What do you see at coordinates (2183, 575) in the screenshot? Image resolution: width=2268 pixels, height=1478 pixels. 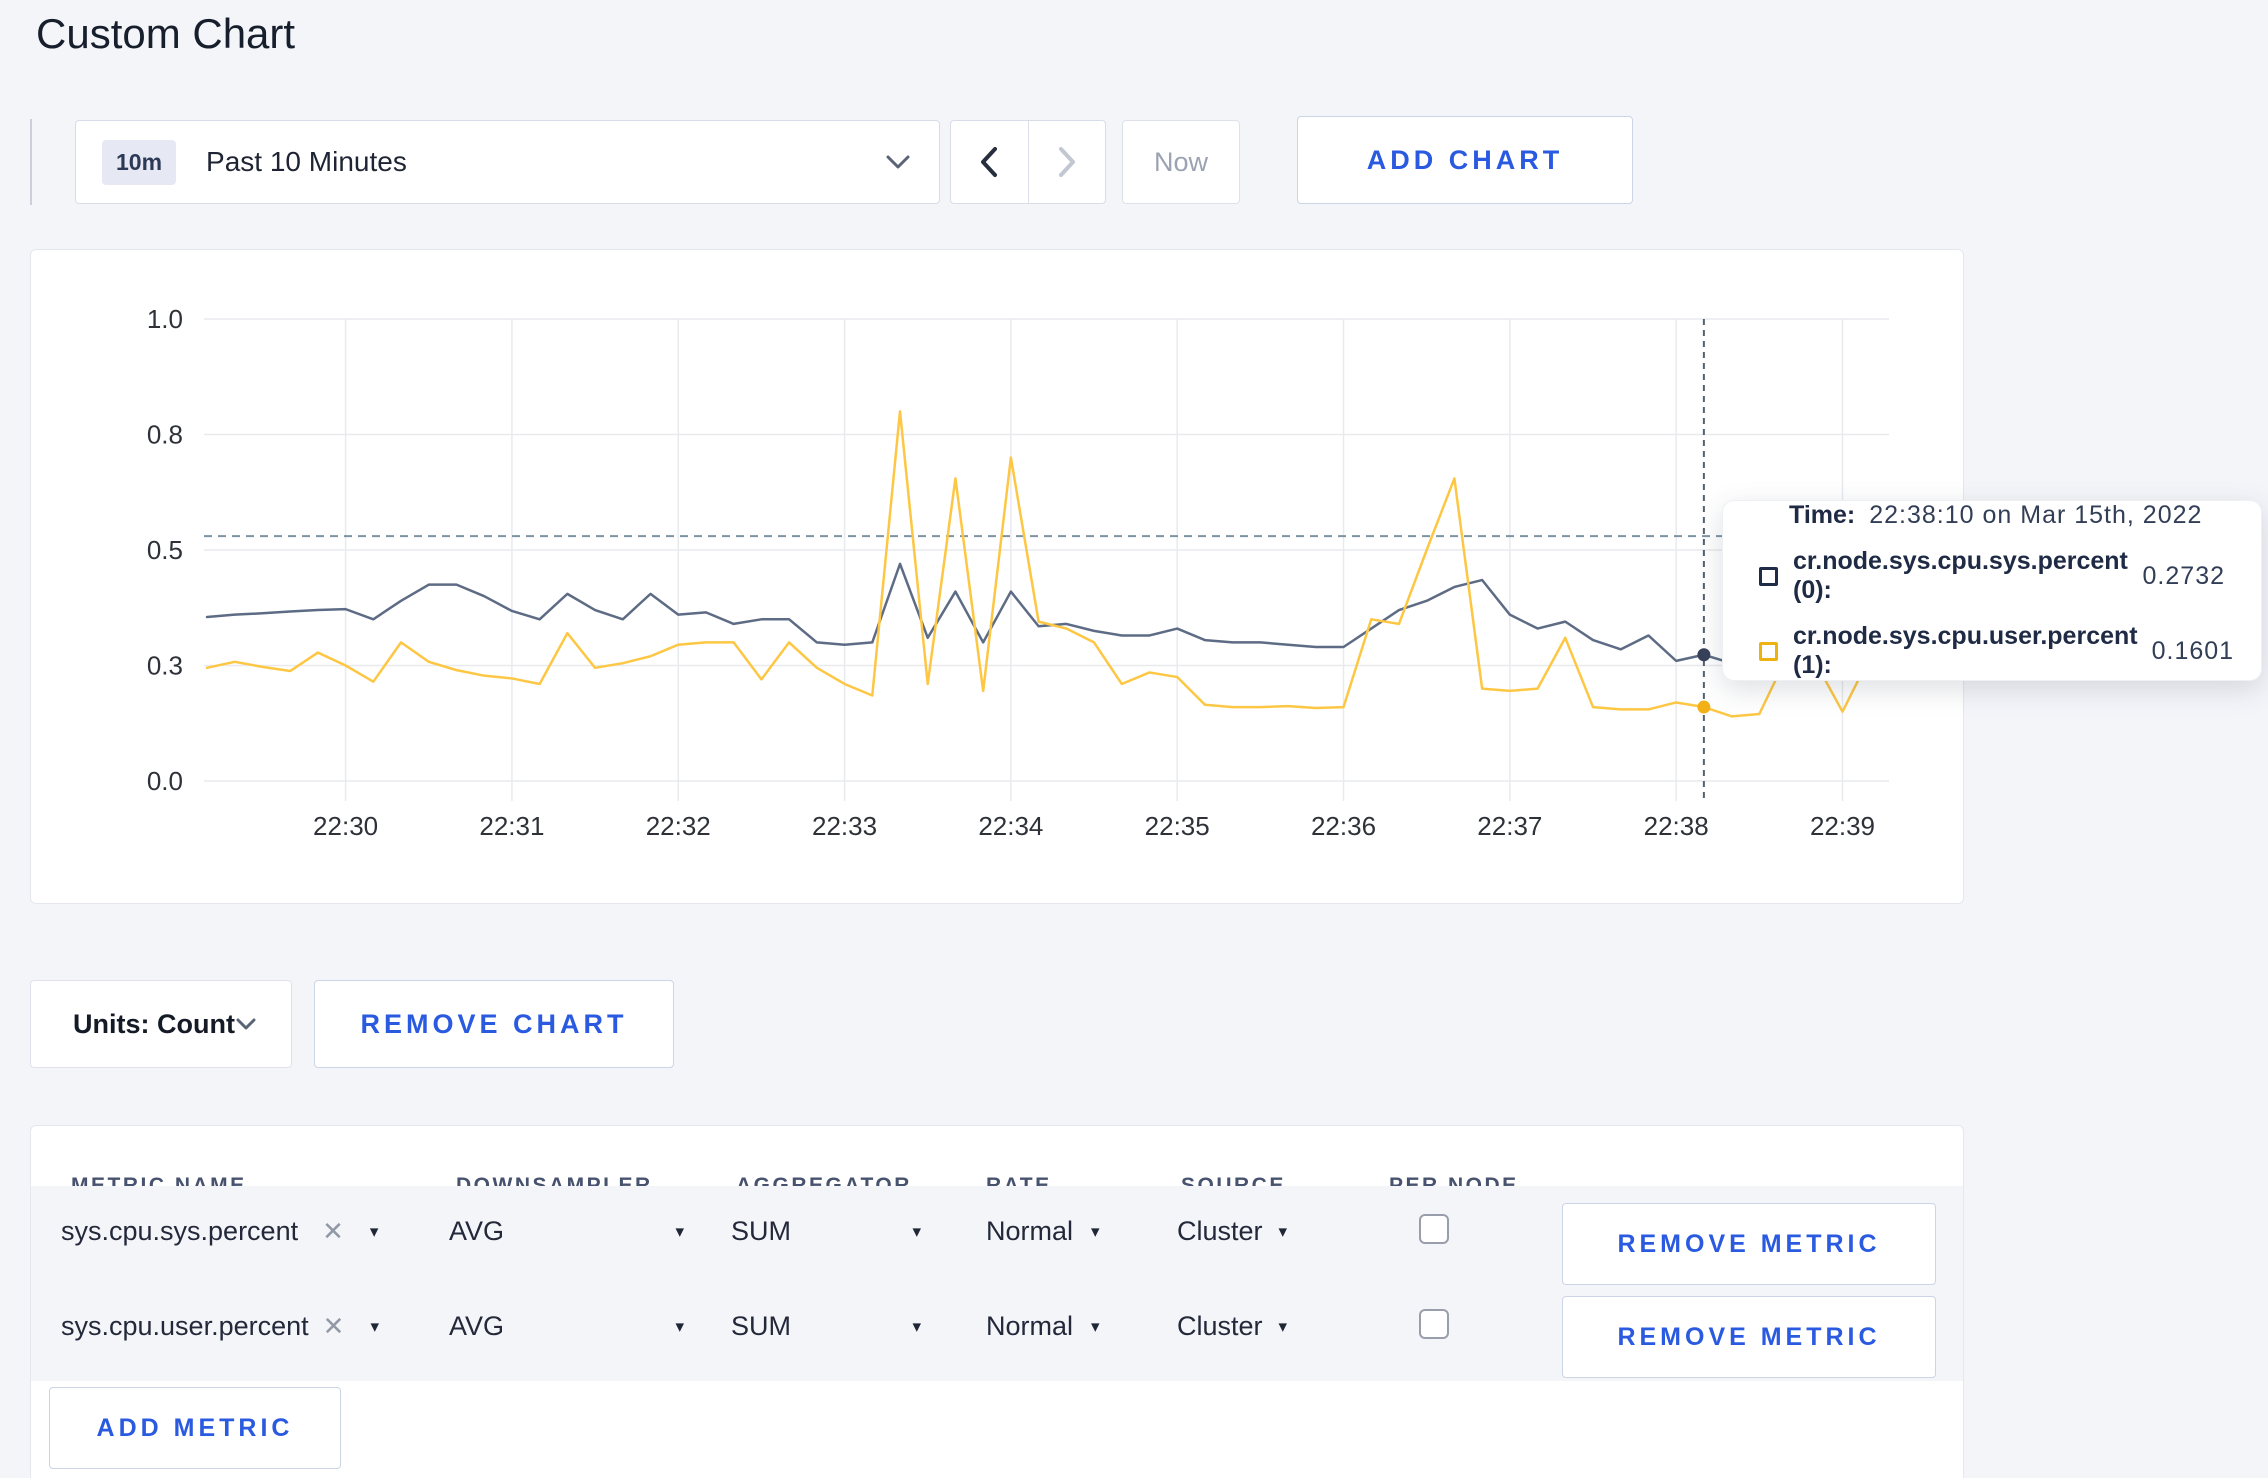 I see `tooltip-series-value: 0.2732` at bounding box center [2183, 575].